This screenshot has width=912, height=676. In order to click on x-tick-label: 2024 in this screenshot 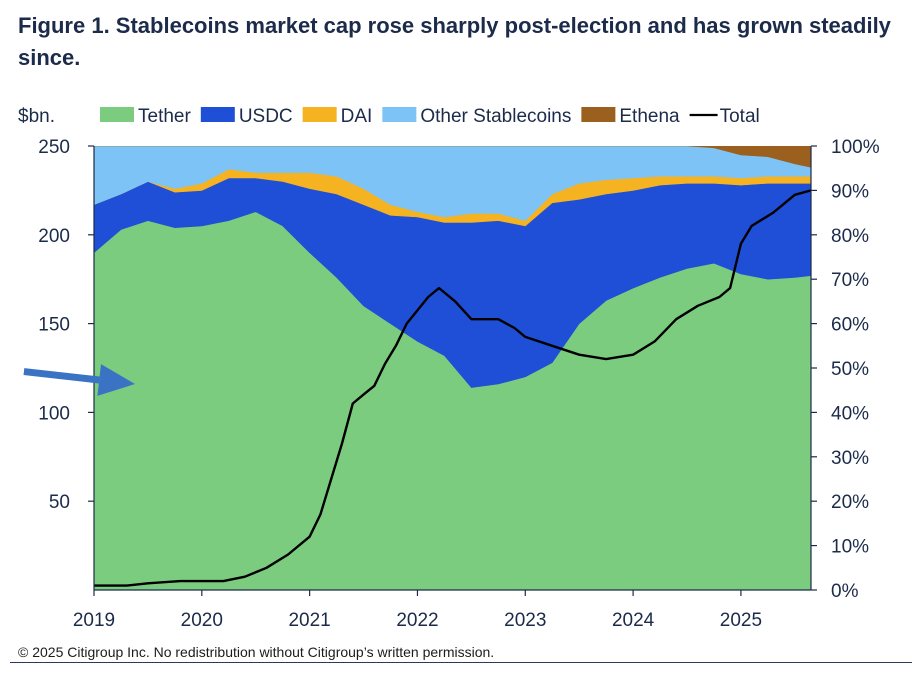, I will do `click(633, 620)`.